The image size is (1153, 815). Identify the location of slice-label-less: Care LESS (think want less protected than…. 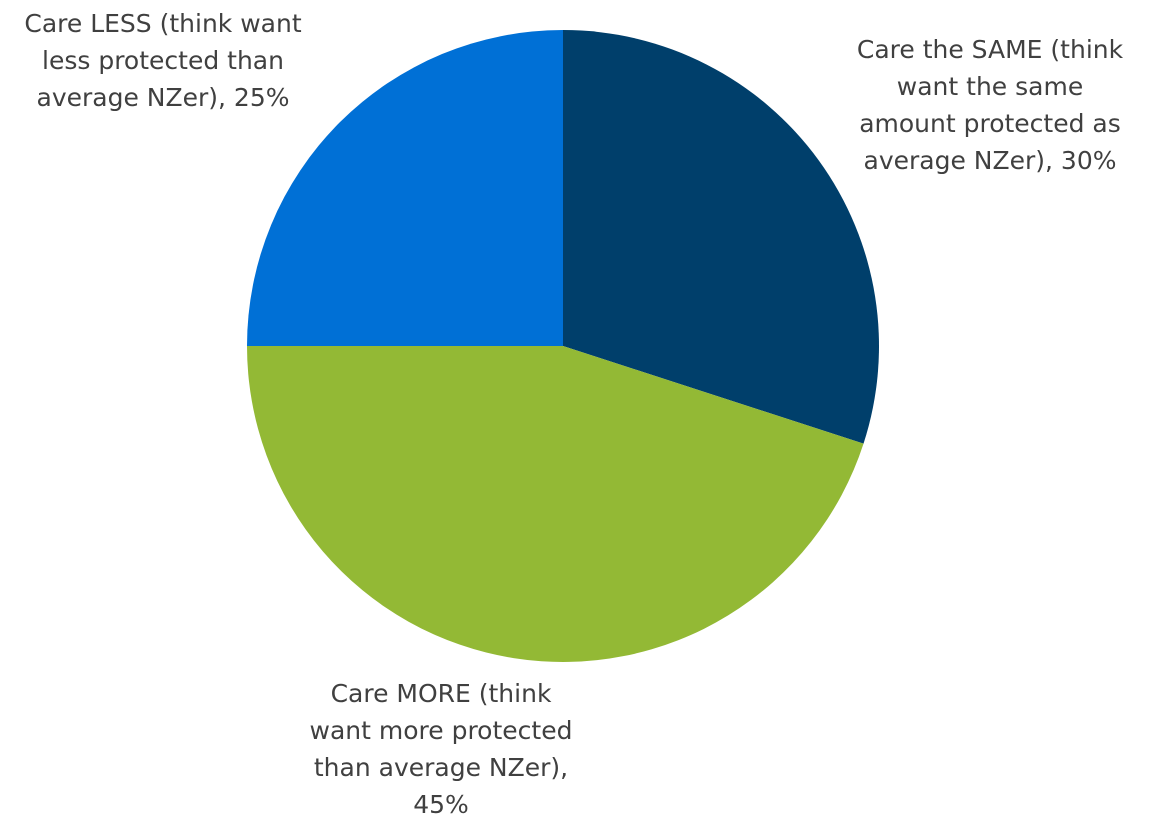
(162, 60).